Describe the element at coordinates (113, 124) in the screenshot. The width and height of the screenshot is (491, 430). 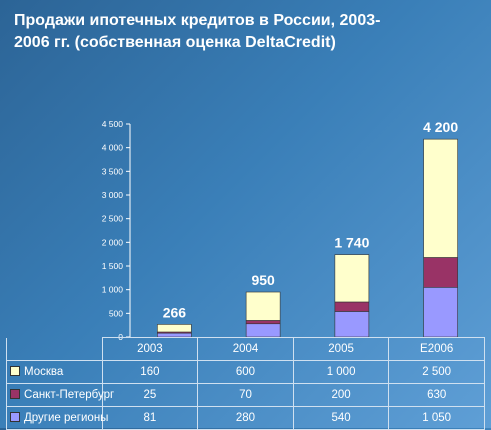
I see `y-tick-label: 4 500` at that location.